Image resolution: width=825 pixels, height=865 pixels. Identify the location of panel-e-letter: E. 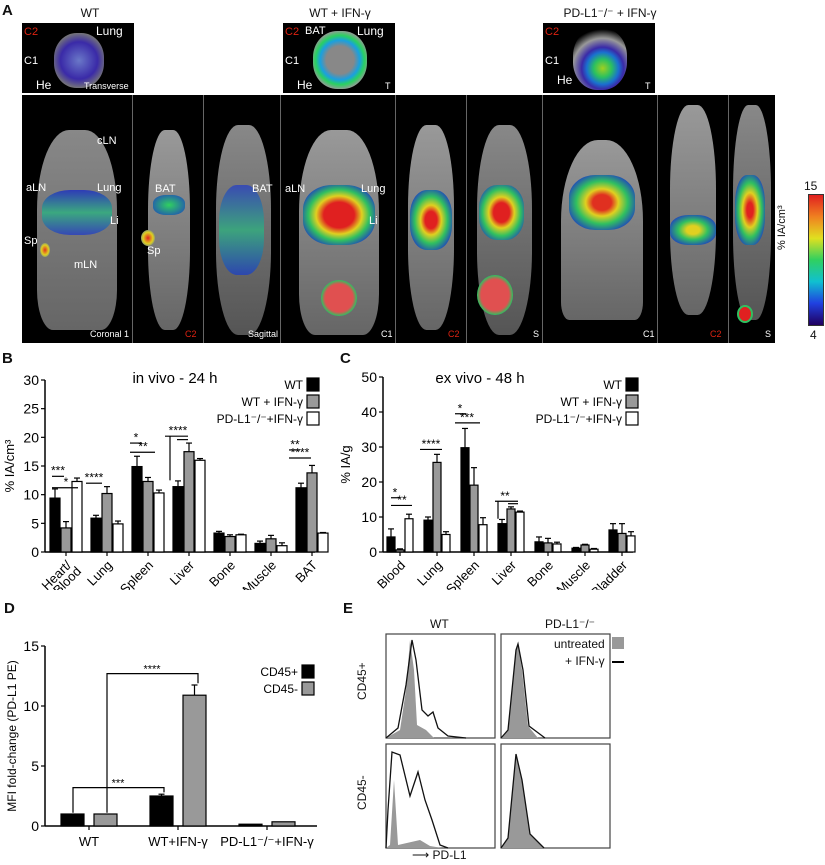
(348, 608).